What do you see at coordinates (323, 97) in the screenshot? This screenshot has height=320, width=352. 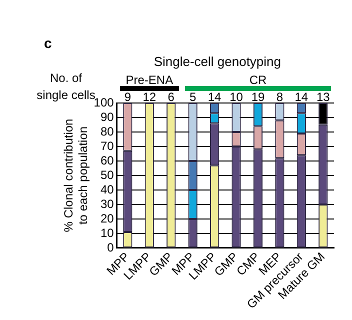 I see `annotation: 13` at bounding box center [323, 97].